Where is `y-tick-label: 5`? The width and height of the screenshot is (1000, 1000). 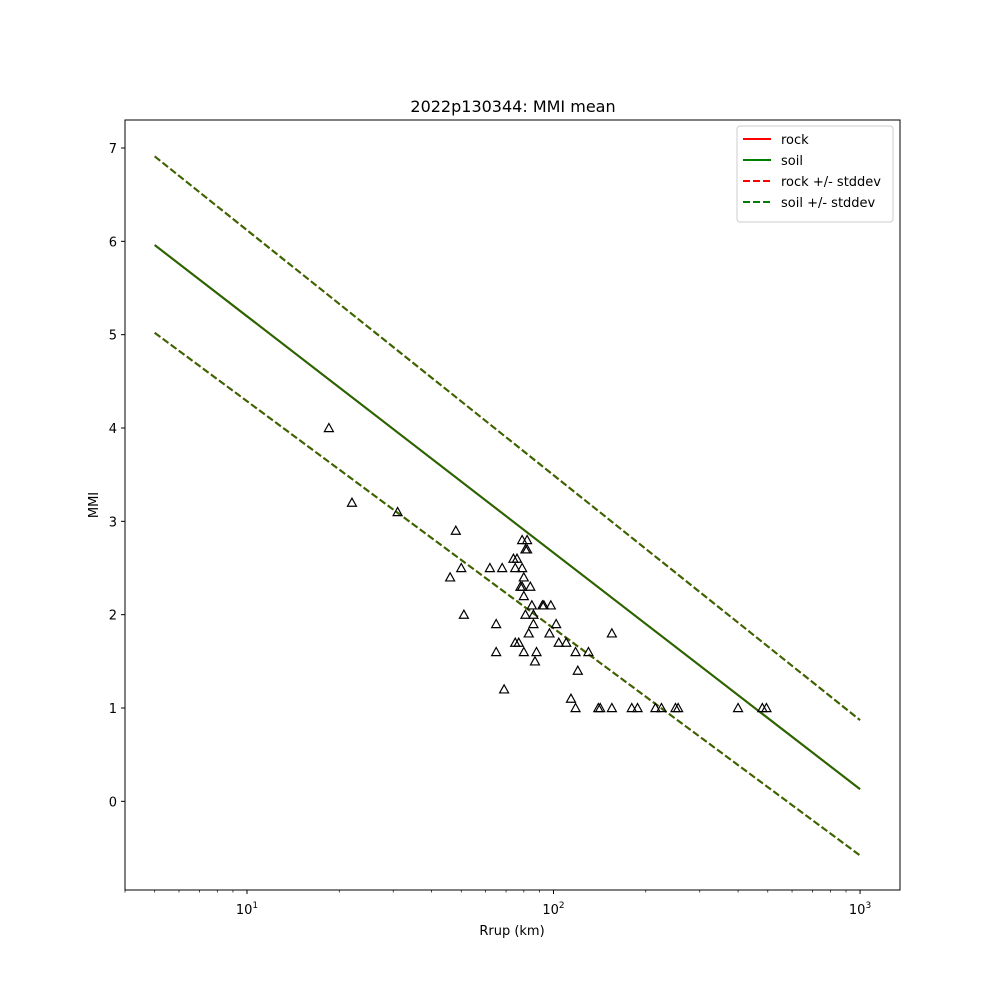 y-tick-label: 5 is located at coordinates (113, 336).